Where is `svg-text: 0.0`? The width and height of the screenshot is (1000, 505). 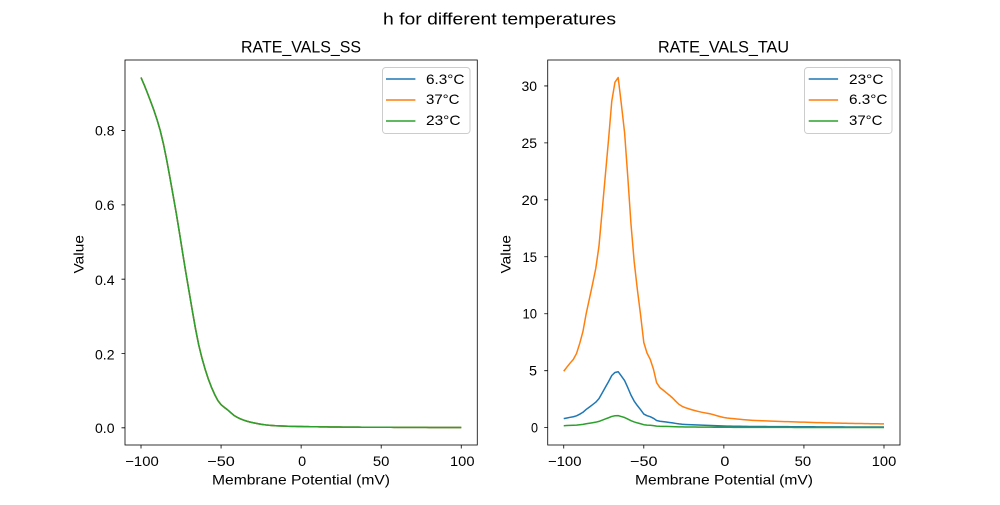 svg-text: 0.0 is located at coordinates (105, 428).